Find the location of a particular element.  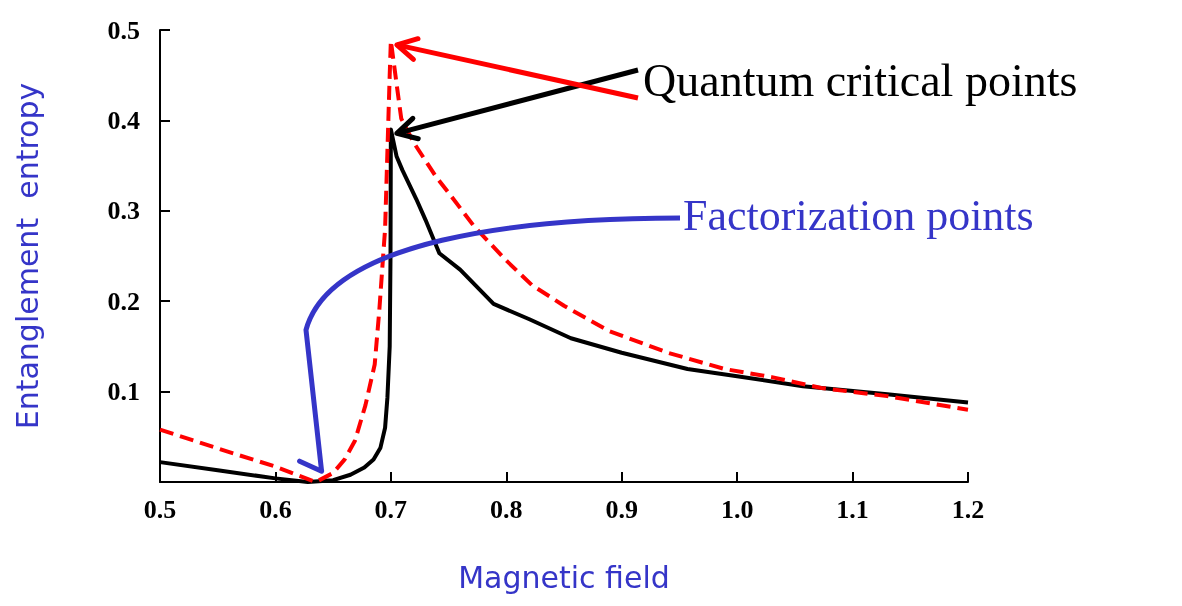

x-tick-label: 0.7 is located at coordinates (391, 509).